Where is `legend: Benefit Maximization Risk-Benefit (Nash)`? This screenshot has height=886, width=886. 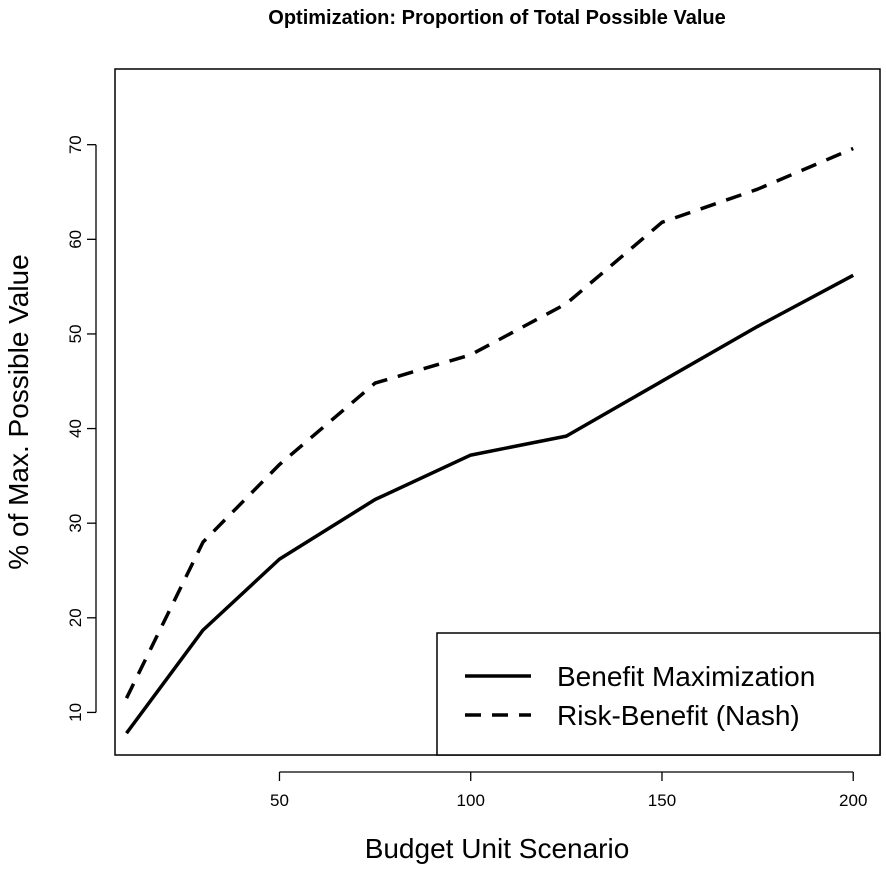
legend: Benefit Maximization Risk-Benefit (Nash) is located at coordinates (658, 694).